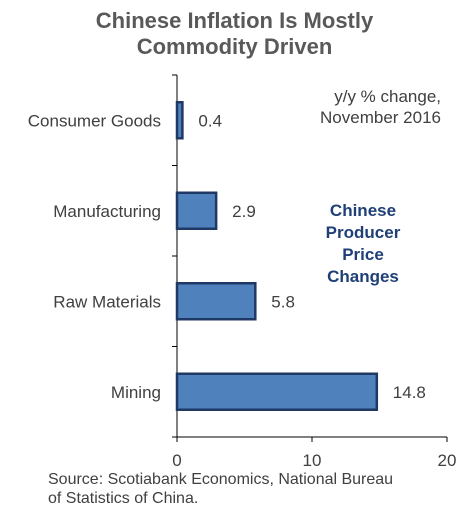  What do you see at coordinates (176, 460) in the screenshot?
I see `x-tick-label: 0` at bounding box center [176, 460].